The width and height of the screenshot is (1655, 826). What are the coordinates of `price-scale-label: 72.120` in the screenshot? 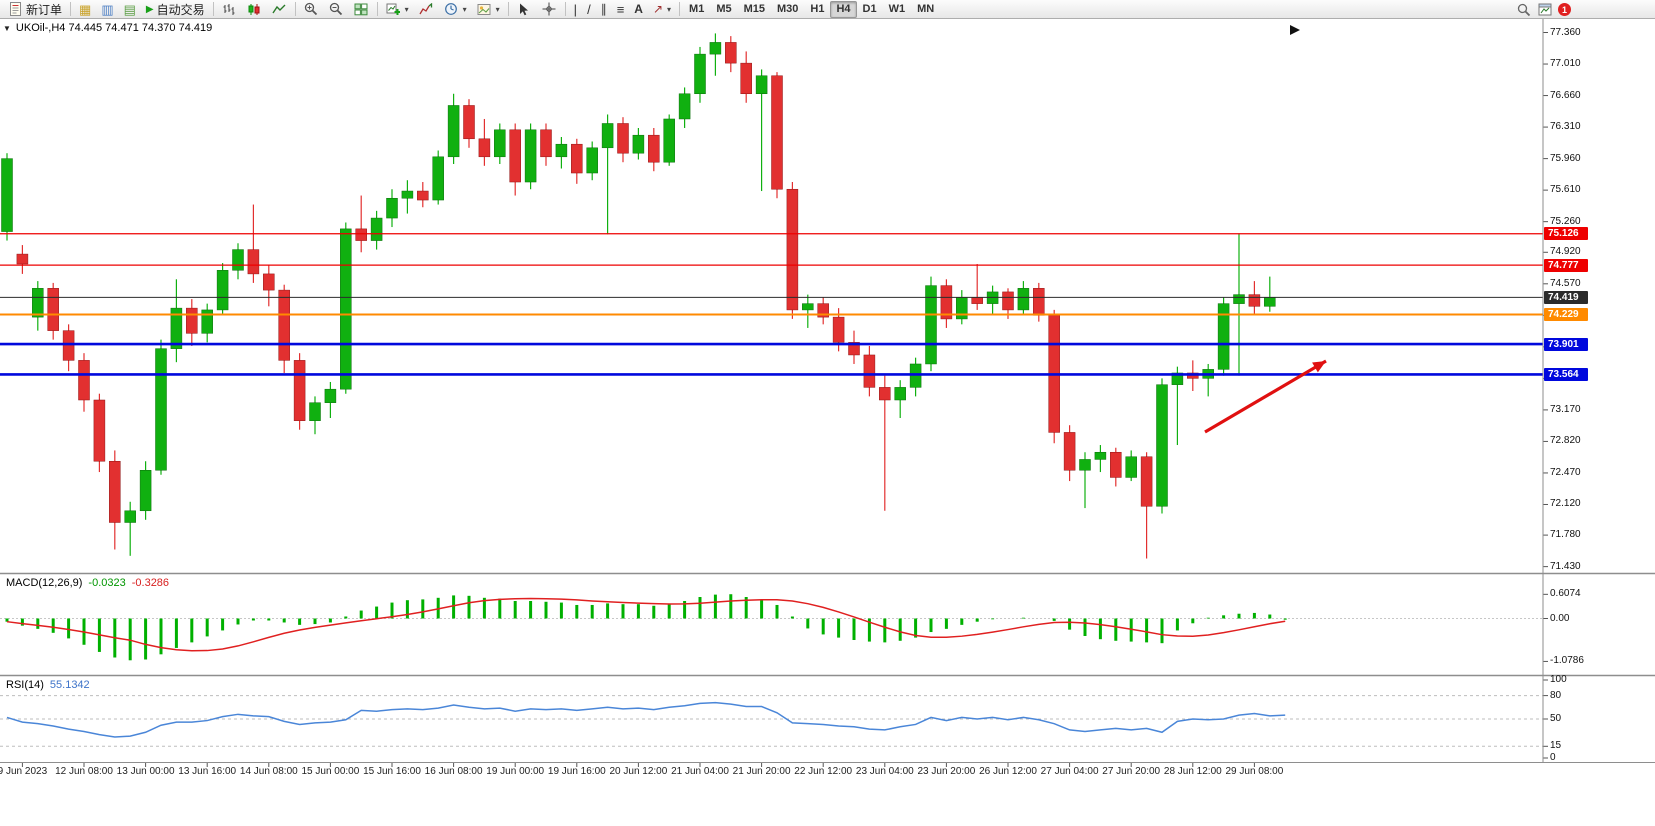 It's located at (1565, 504).